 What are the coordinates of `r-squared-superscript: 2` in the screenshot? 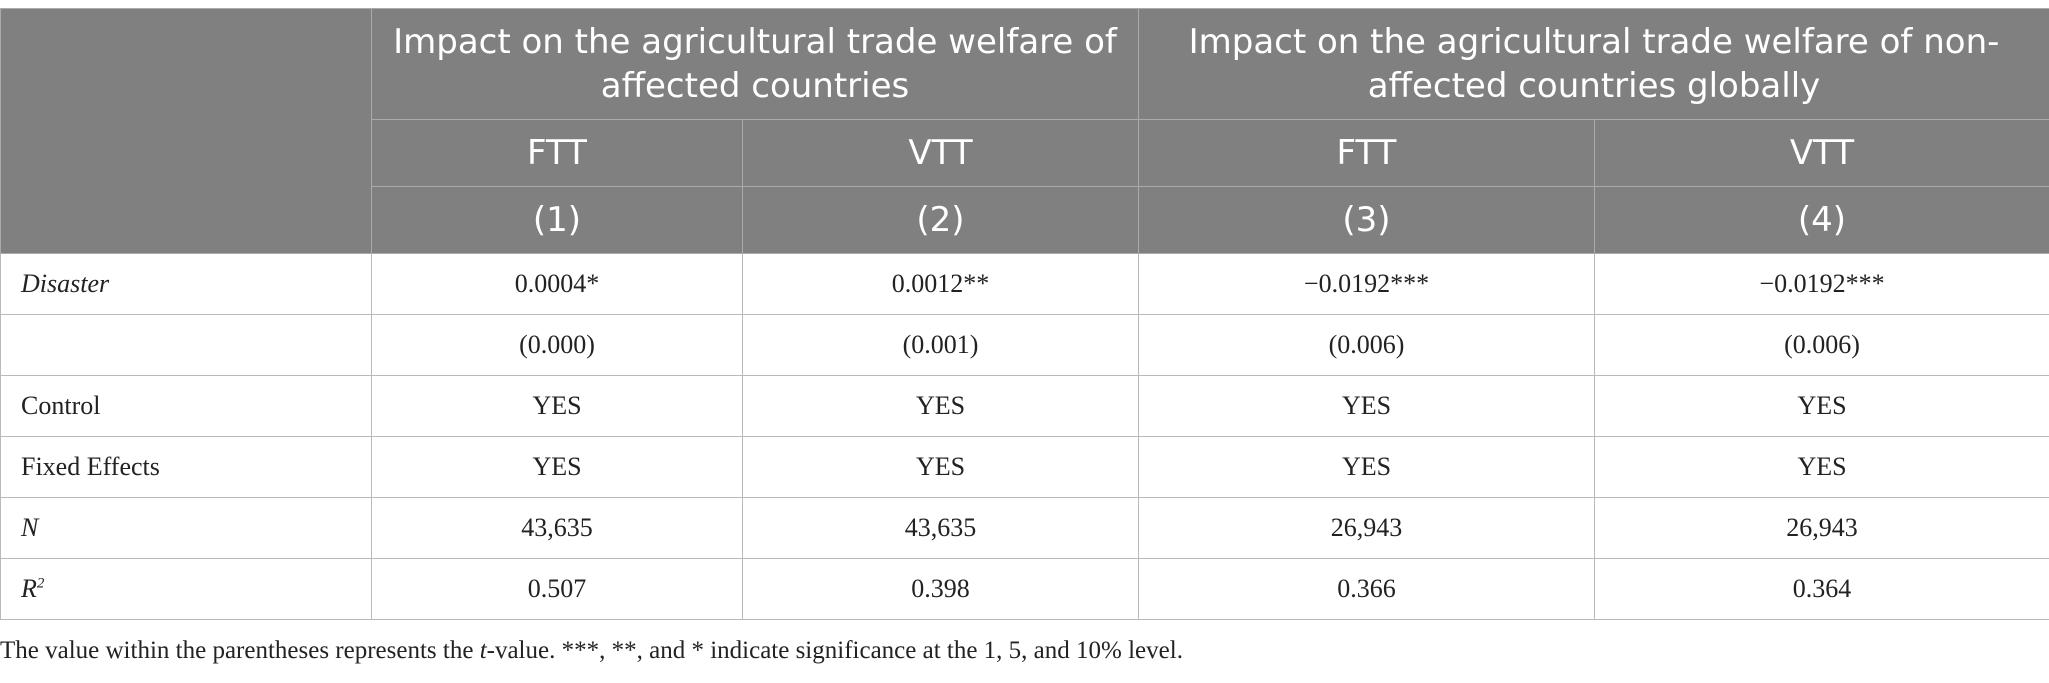 It's located at (40, 583).